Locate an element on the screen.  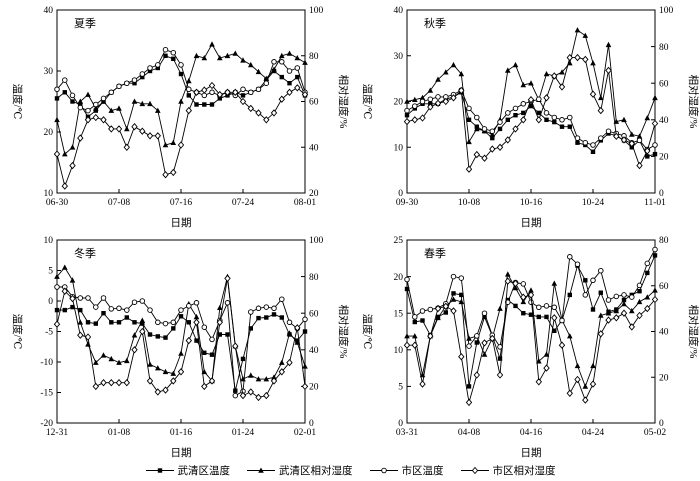
x-tick-label: 09-30 is located at coordinates (407, 203).